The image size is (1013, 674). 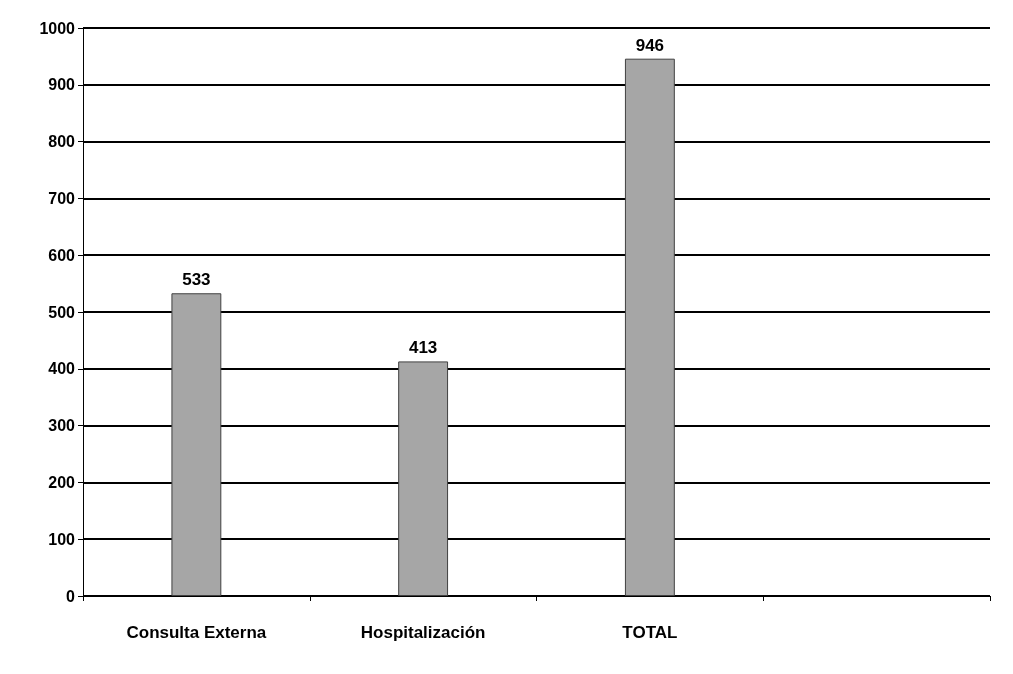 I want to click on y-tick-label: 1000, so click(x=57, y=28).